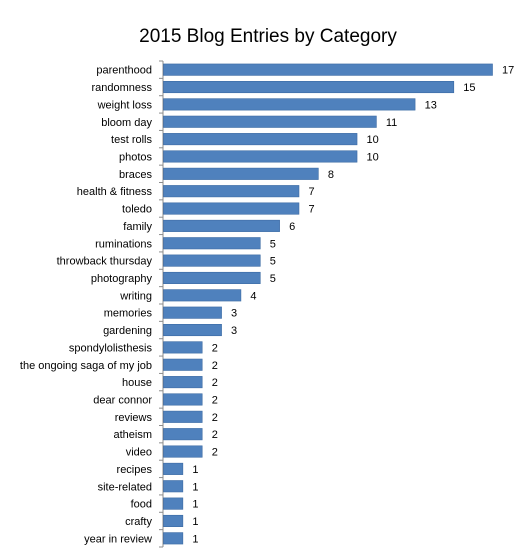 The height and width of the screenshot is (558, 523). I want to click on category-label-health-fitness: health & fitness, so click(115, 192).